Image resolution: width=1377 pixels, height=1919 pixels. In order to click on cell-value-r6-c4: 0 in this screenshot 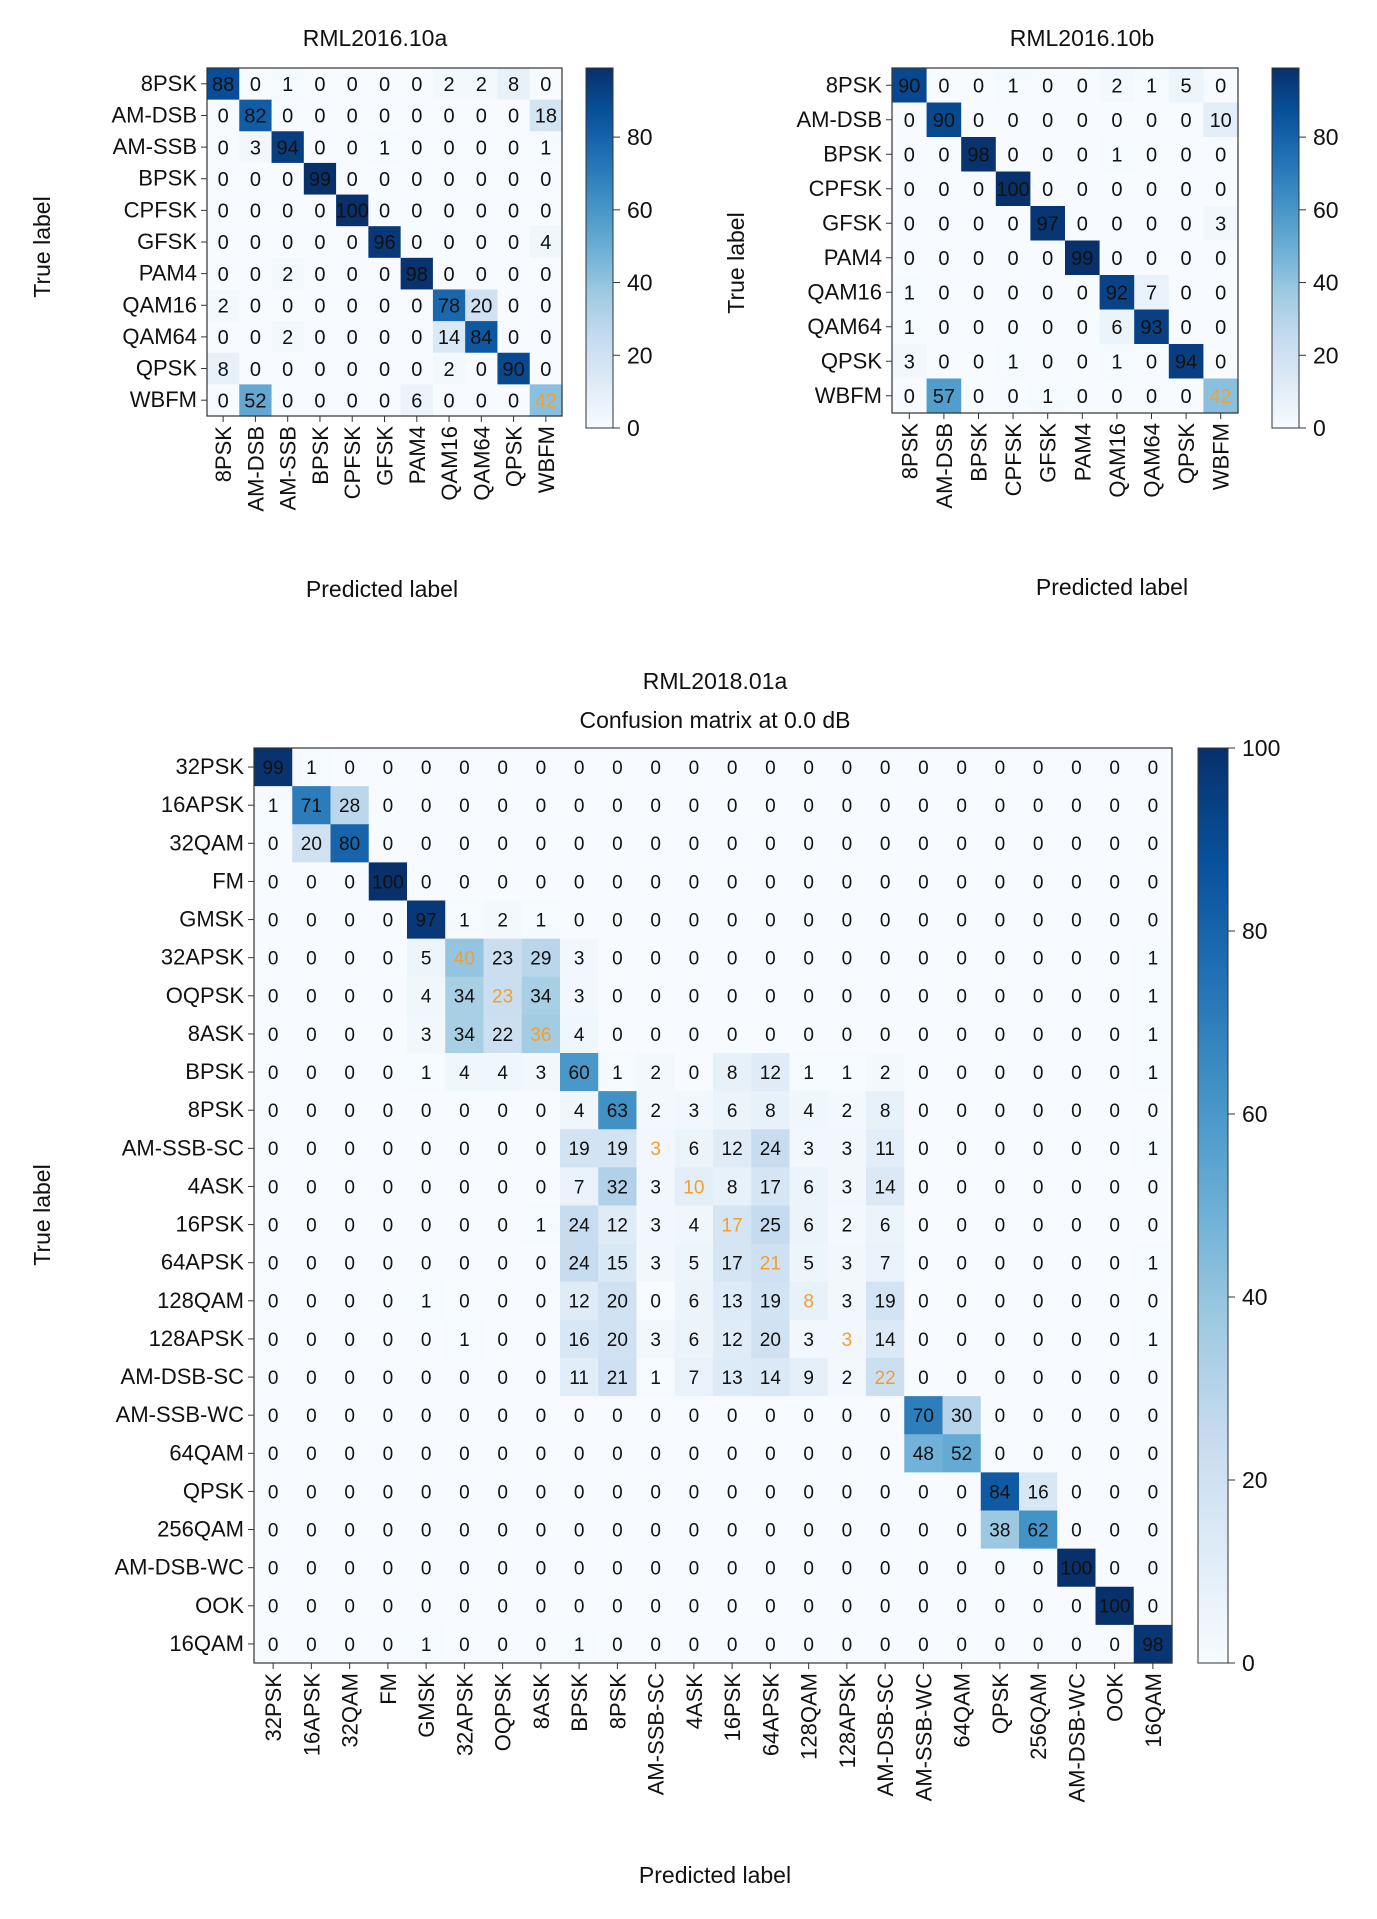, I will do `click(352, 275)`.